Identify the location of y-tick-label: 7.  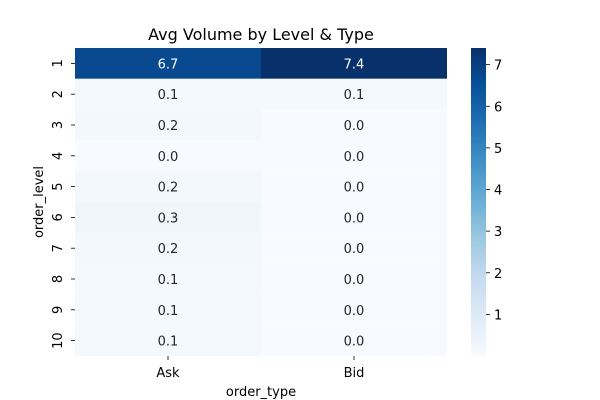
(58, 248).